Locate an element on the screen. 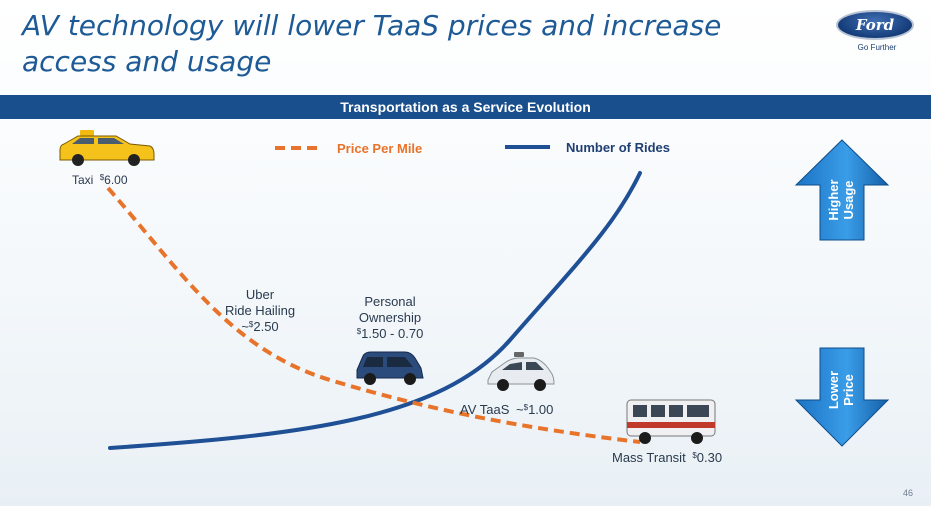 The height and width of the screenshot is (506, 931). brand-tagline: Go Further is located at coordinates (877, 47).